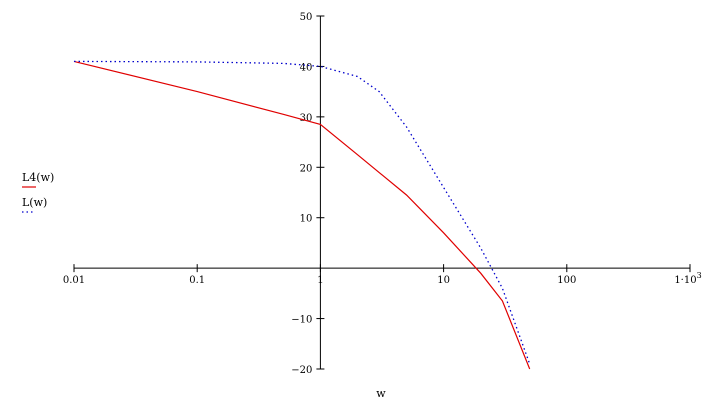 The height and width of the screenshot is (401, 708). I want to click on x-tick-label: 0.01, so click(74, 280).